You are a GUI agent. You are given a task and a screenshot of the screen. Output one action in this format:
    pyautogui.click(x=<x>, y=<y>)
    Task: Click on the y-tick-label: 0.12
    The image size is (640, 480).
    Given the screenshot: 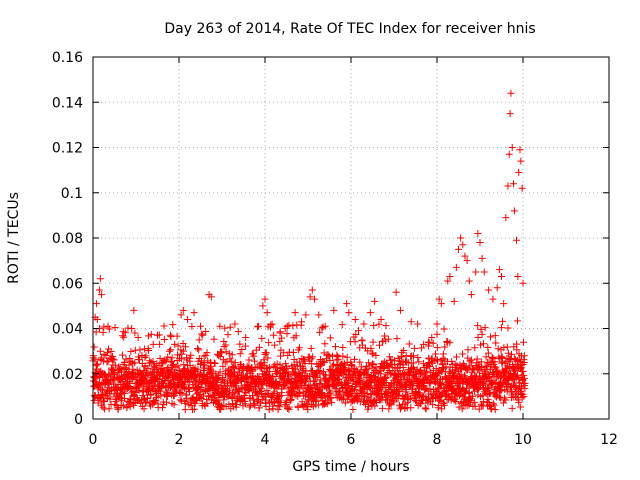 What is the action you would take?
    pyautogui.click(x=67, y=149)
    